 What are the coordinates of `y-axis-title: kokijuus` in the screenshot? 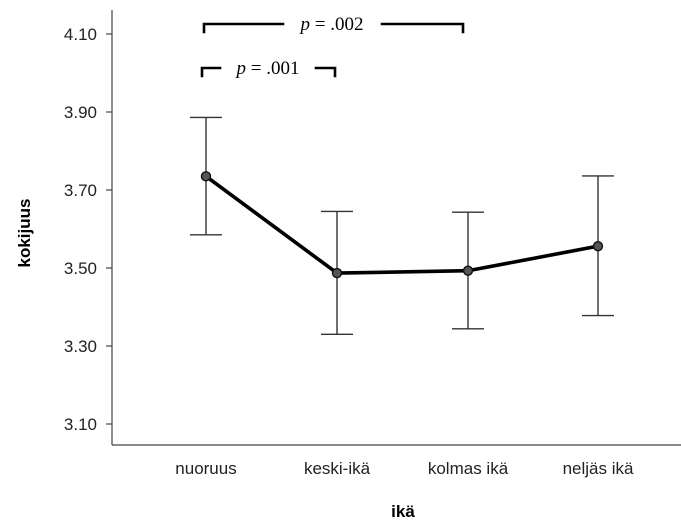 It's located at (24, 233).